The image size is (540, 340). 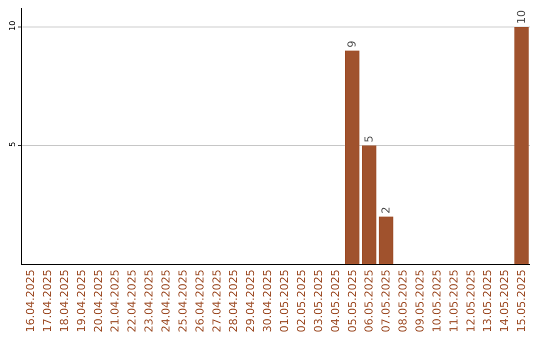 I want to click on x-tick-label: 28.04.2025, so click(x=233, y=300).